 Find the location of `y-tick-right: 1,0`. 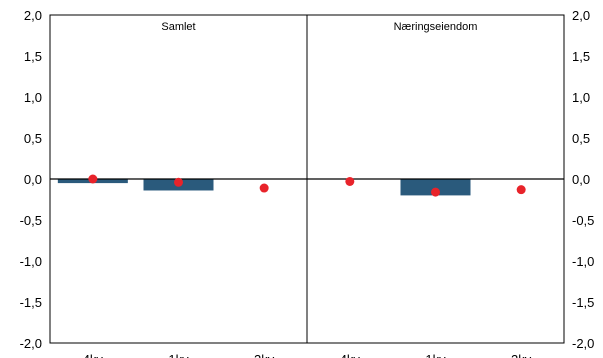

y-tick-right: 1,0 is located at coordinates (581, 97).